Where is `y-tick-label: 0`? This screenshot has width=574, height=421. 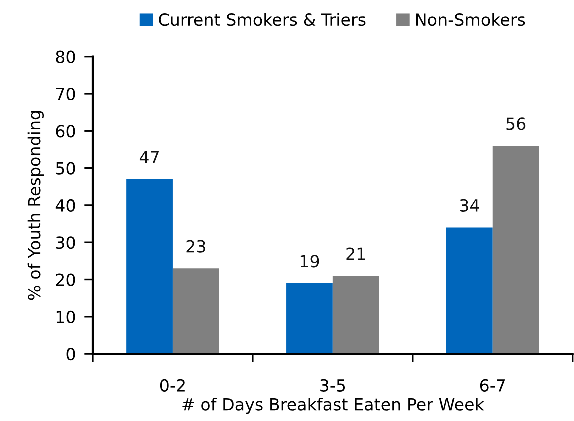 y-tick-label: 0 is located at coordinates (71, 354).